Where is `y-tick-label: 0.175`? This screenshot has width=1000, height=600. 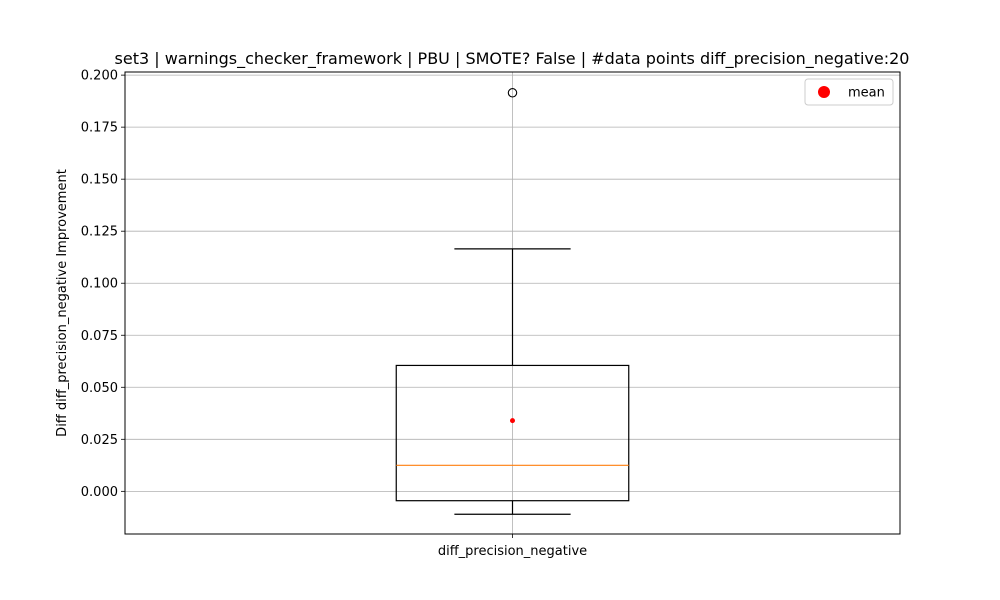
y-tick-label: 0.175 is located at coordinates (99, 128).